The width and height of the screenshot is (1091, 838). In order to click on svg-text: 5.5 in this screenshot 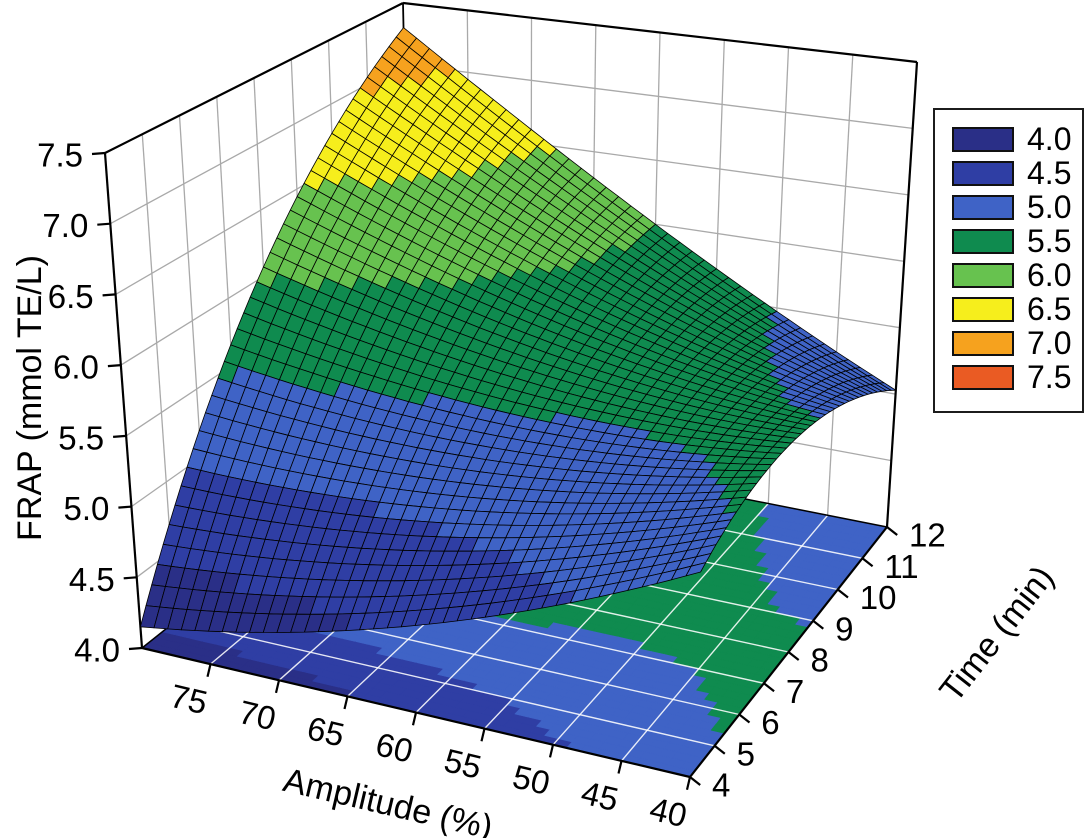, I will do `click(81, 437)`.